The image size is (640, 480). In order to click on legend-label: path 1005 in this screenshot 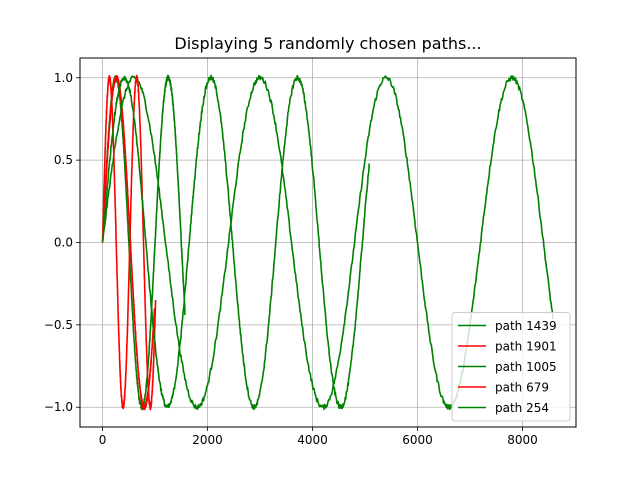, I will do `click(526, 367)`.